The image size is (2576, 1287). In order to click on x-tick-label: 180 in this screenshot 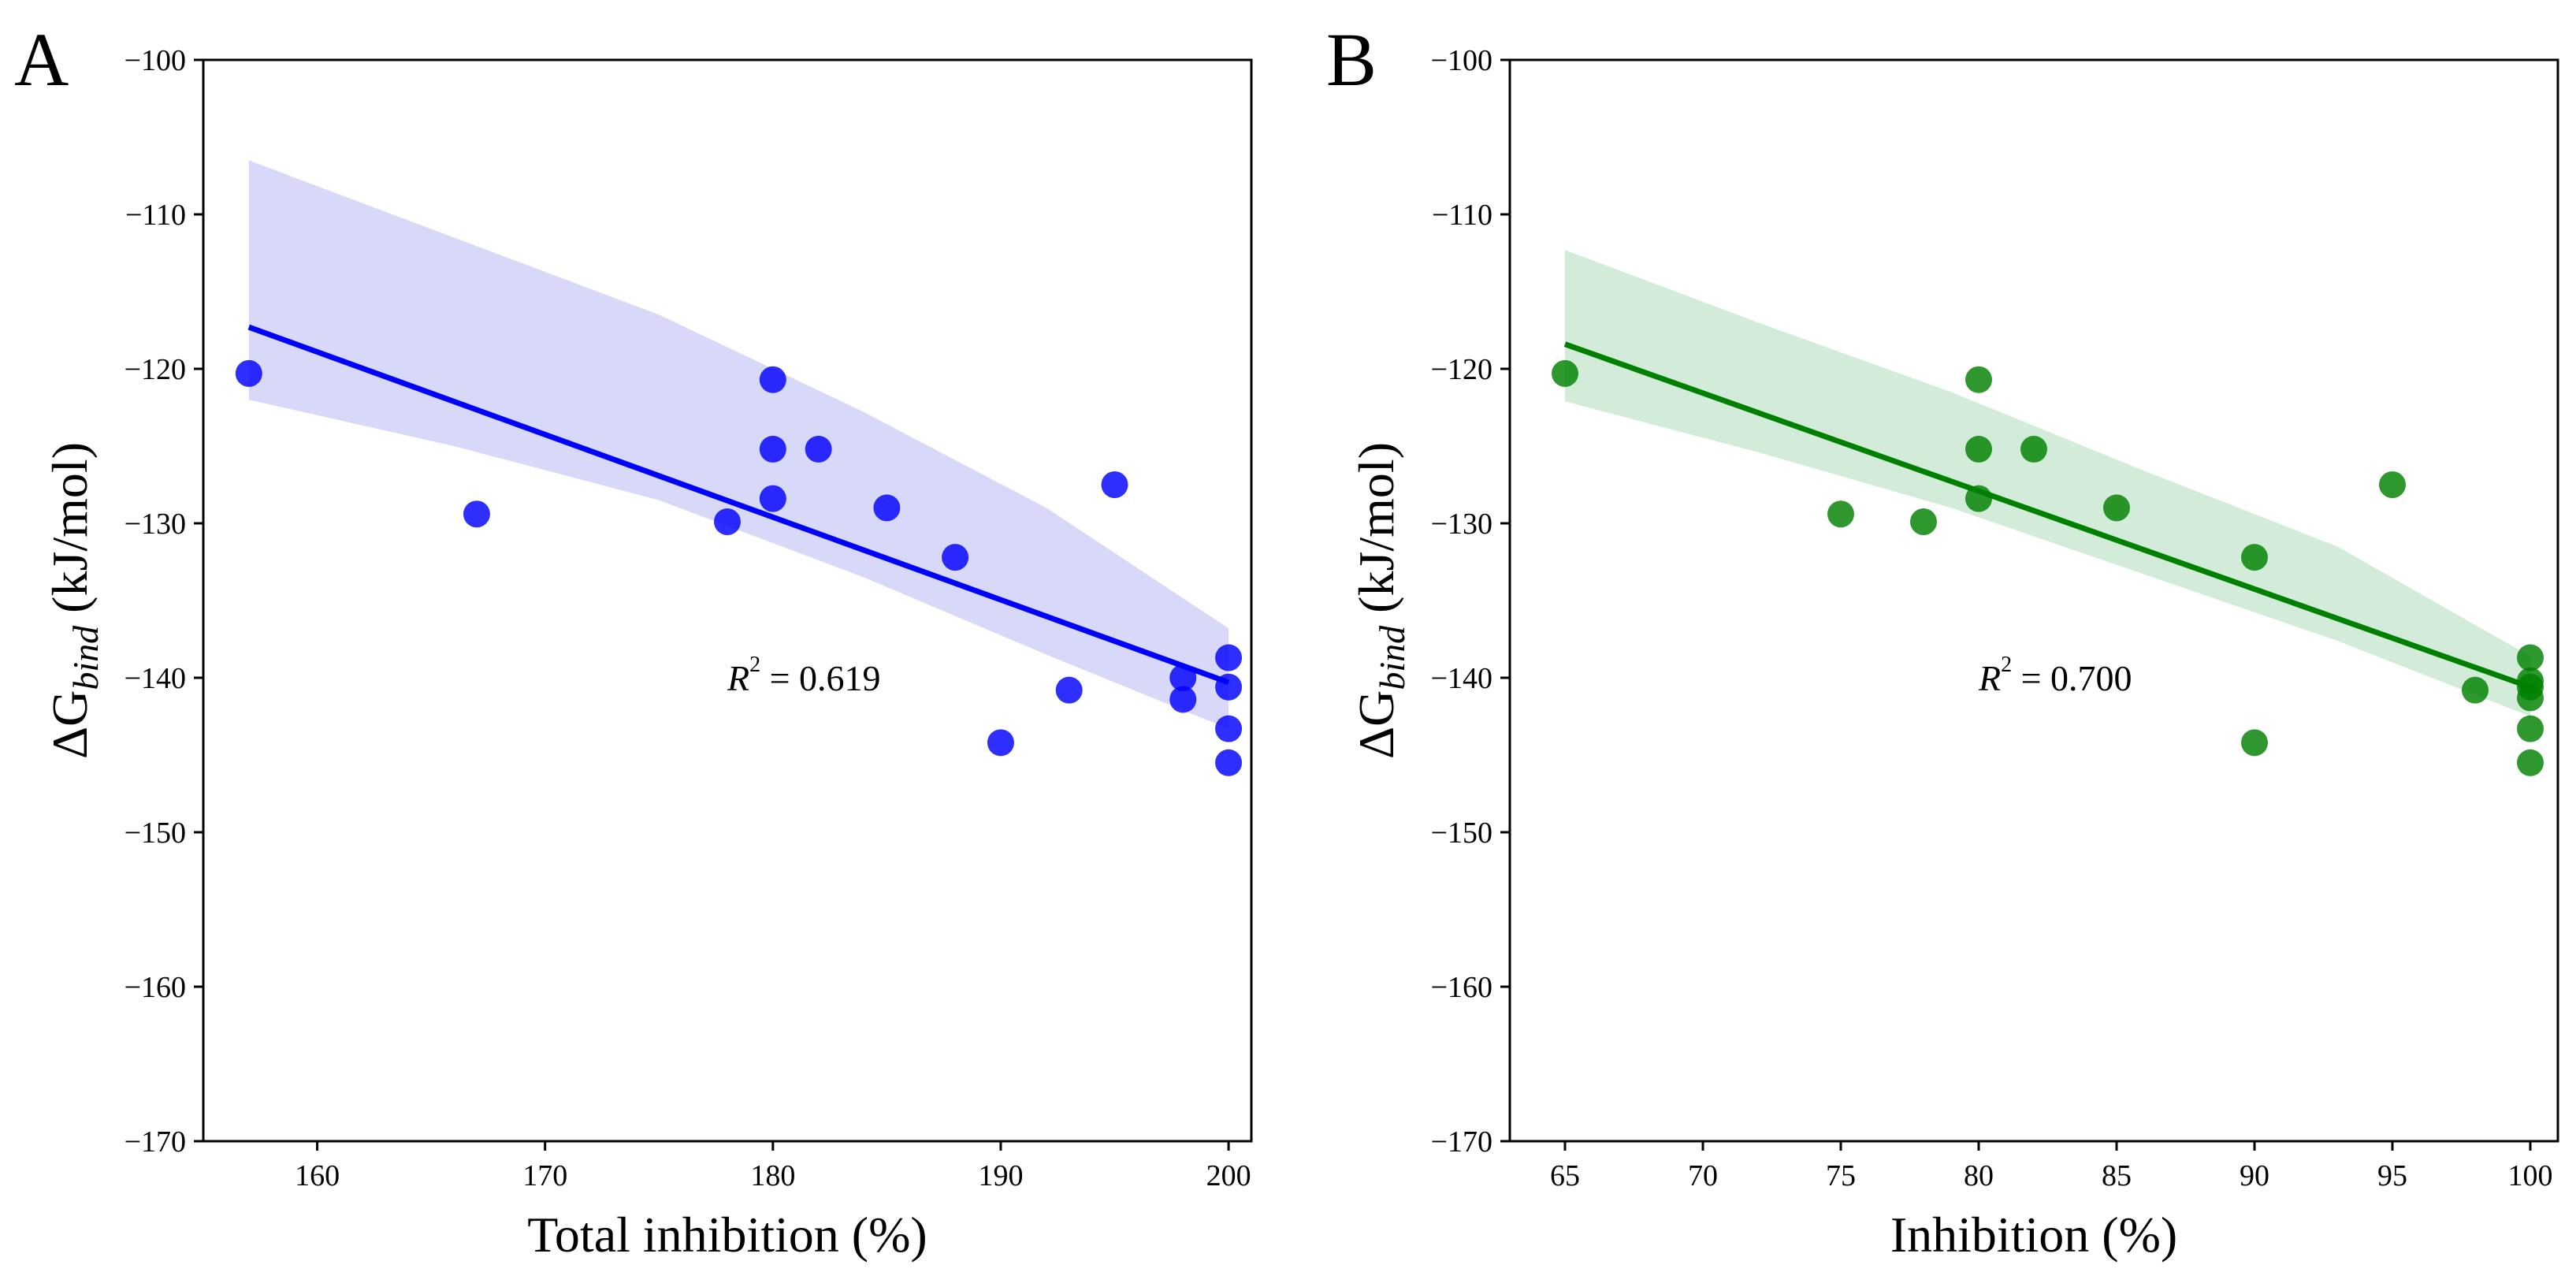, I will do `click(772, 1175)`.